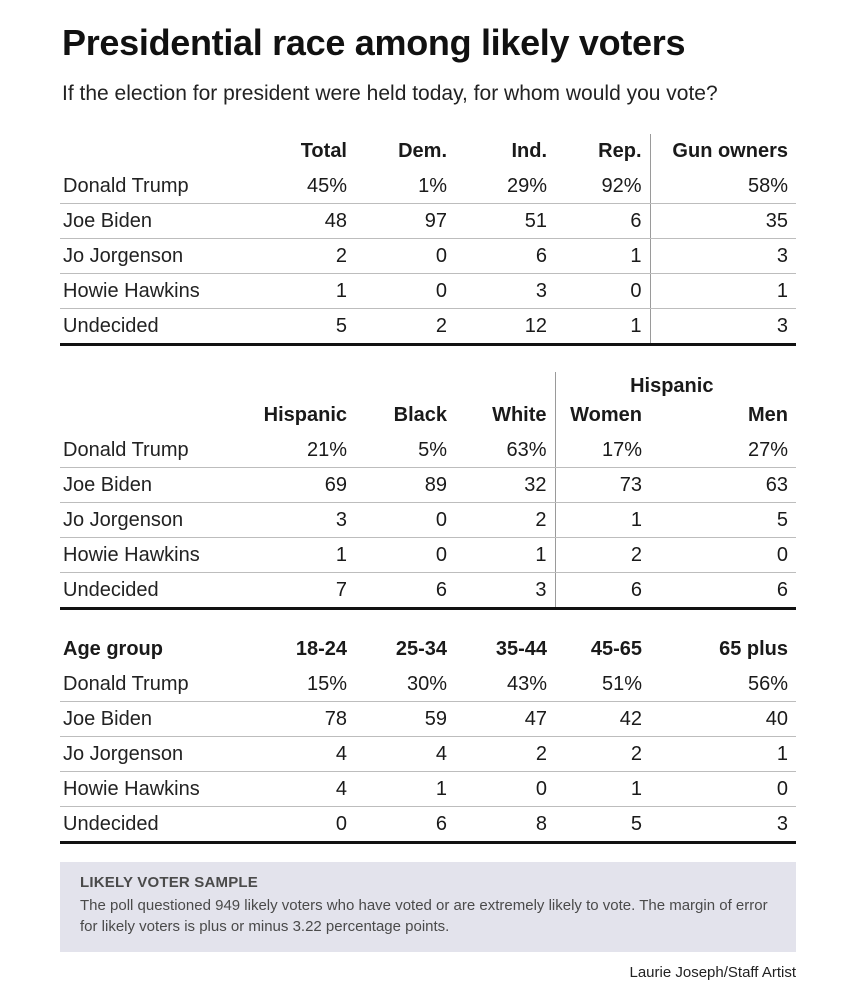  Describe the element at coordinates (307, 221) in the screenshot. I see `table-cell: 48` at that location.